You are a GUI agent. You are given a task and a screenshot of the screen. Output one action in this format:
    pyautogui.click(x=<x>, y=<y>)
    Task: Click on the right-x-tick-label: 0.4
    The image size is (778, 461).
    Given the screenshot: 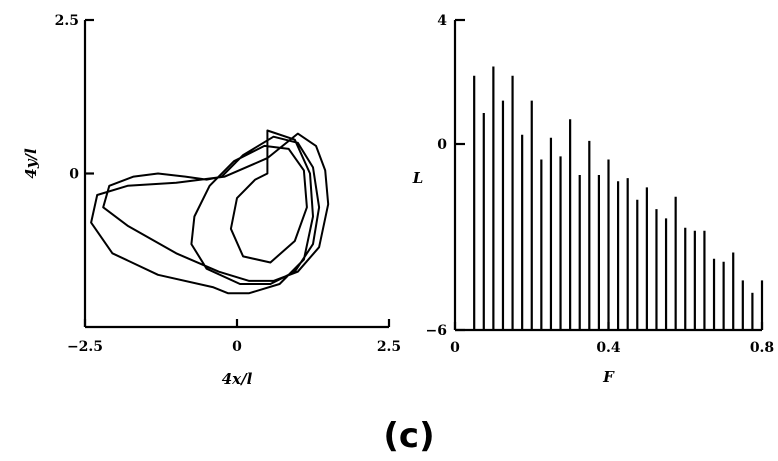 What is the action you would take?
    pyautogui.click(x=608, y=348)
    